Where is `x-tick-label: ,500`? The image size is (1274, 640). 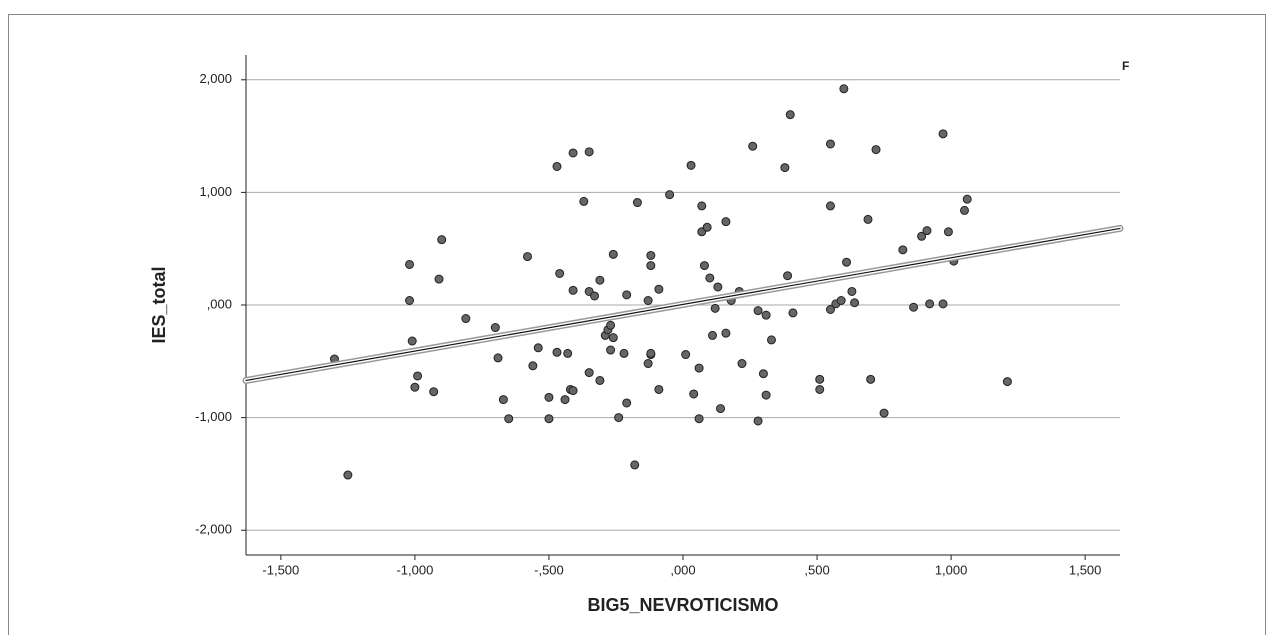
x-tick-label: ,500 is located at coordinates (816, 569).